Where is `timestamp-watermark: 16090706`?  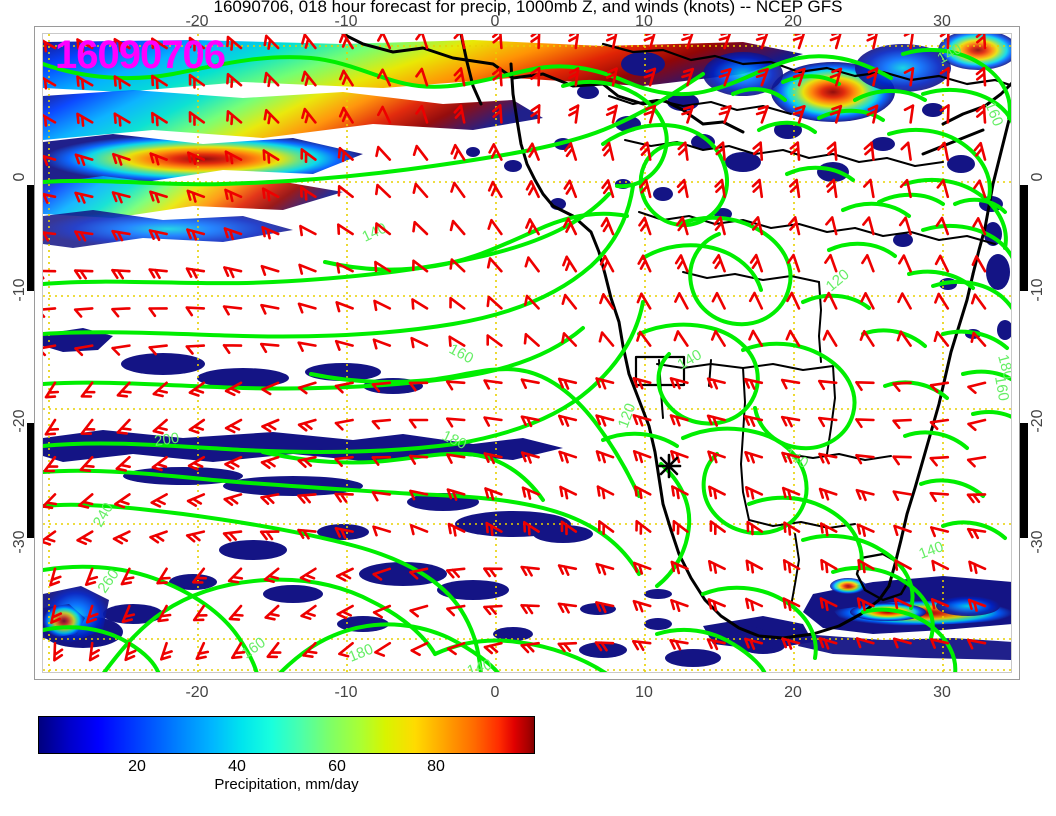
timestamp-watermark: 16090706 is located at coordinates (140, 55).